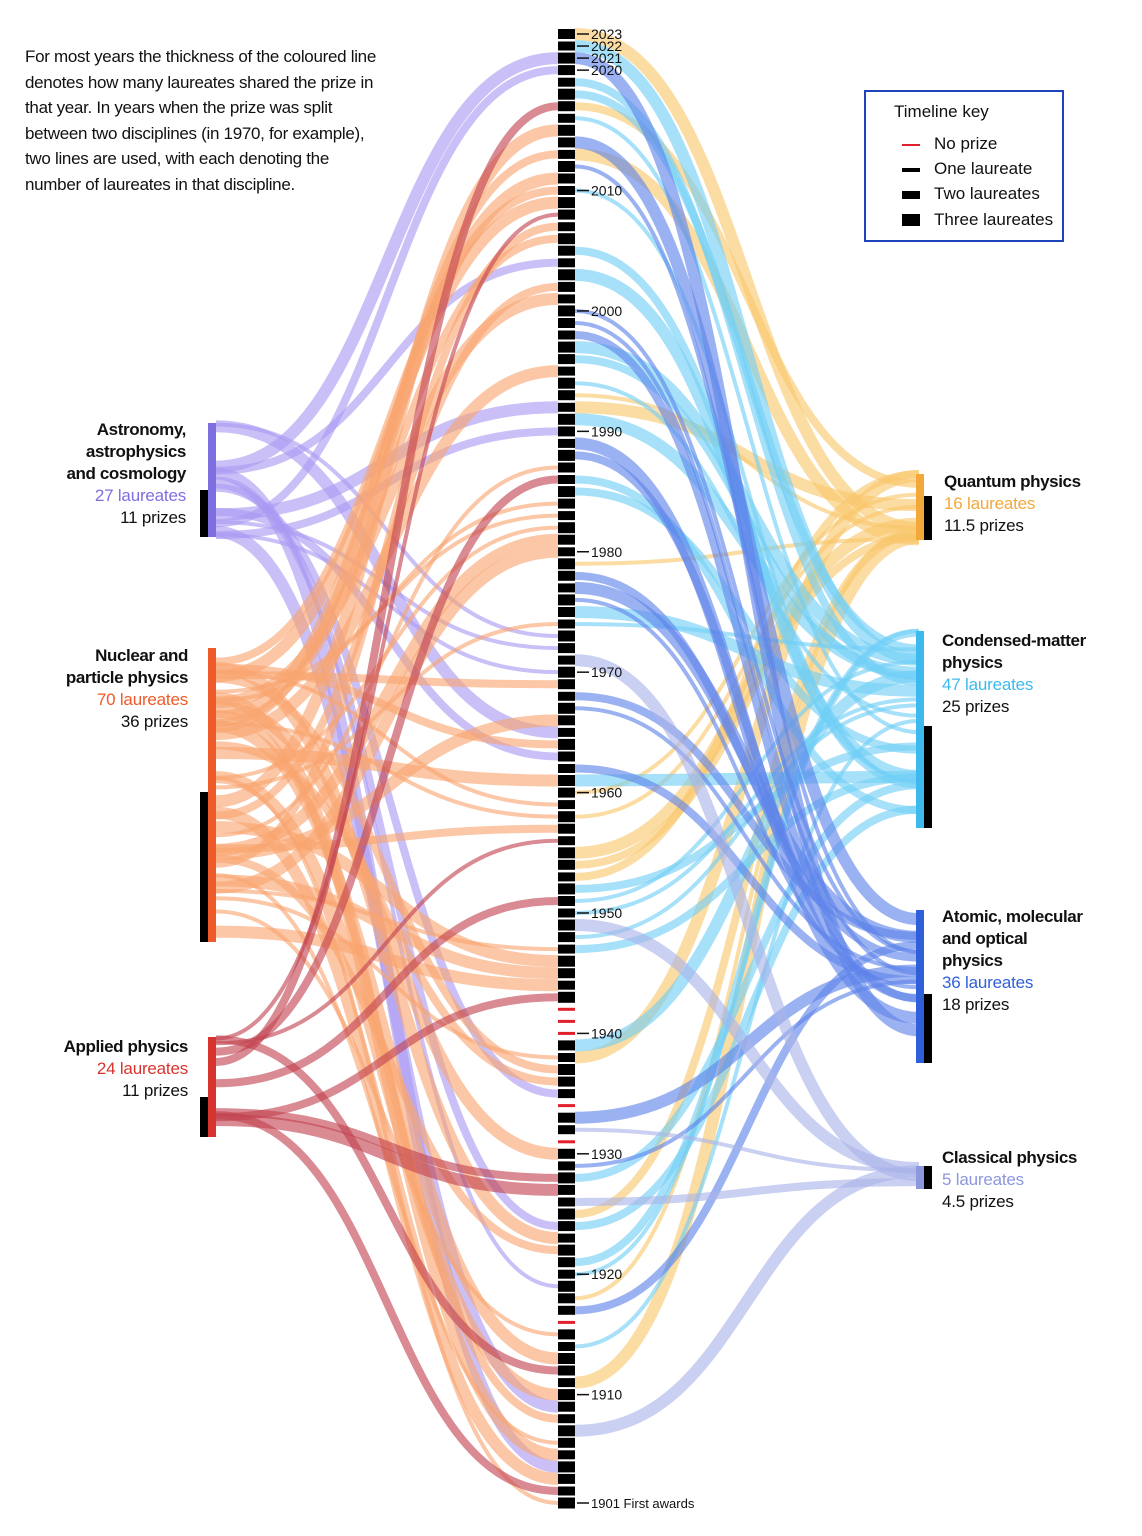  I want to click on year-timeline, so click(566, 769).